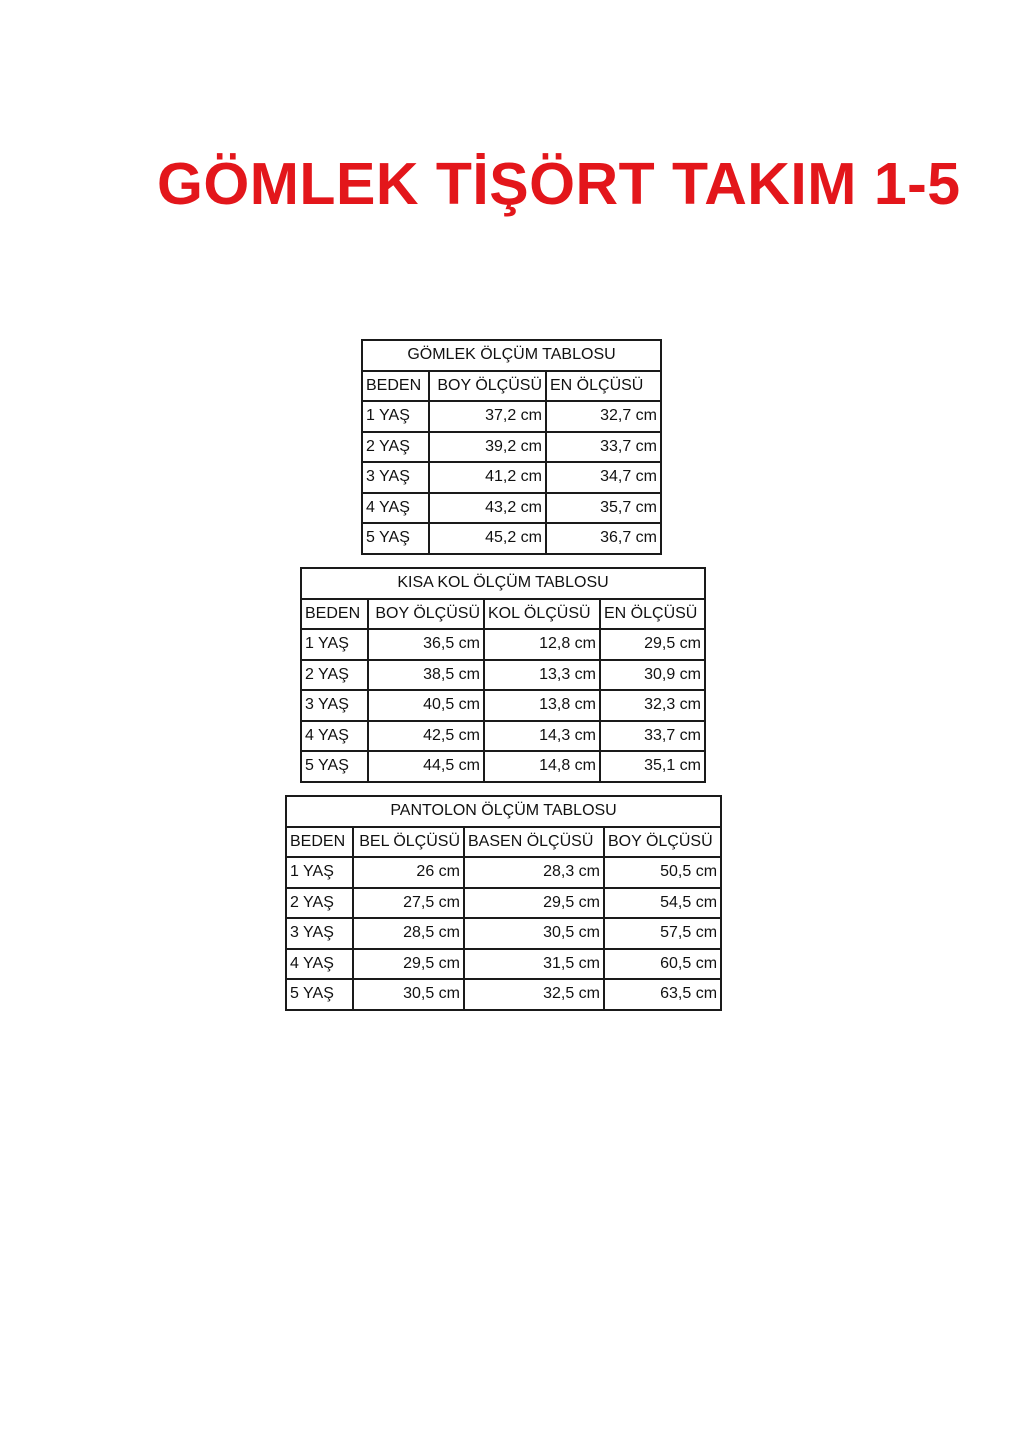 The height and width of the screenshot is (1448, 1024). Describe the element at coordinates (542, 613) in the screenshot. I see `column-header: KOL ÖLÇÜSÜ` at that location.